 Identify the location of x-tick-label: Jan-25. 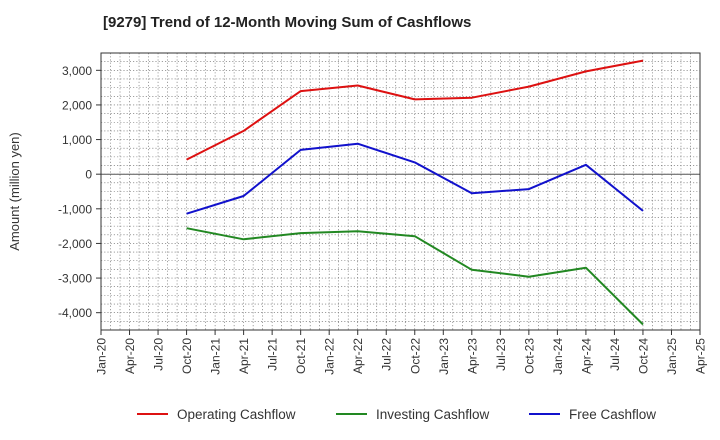
(672, 356).